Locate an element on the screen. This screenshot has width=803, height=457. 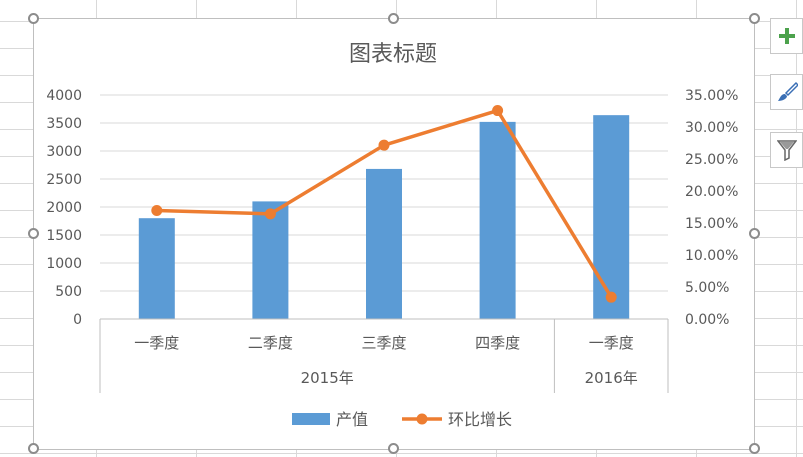
y-left-tick-label: 4000 is located at coordinates (64, 96).